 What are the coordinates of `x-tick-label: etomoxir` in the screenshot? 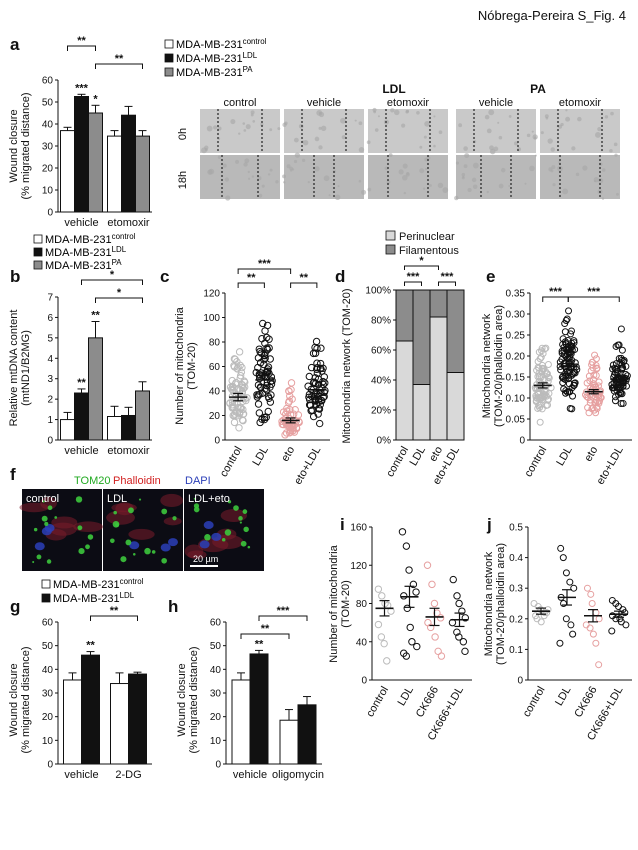 It's located at (128, 223).